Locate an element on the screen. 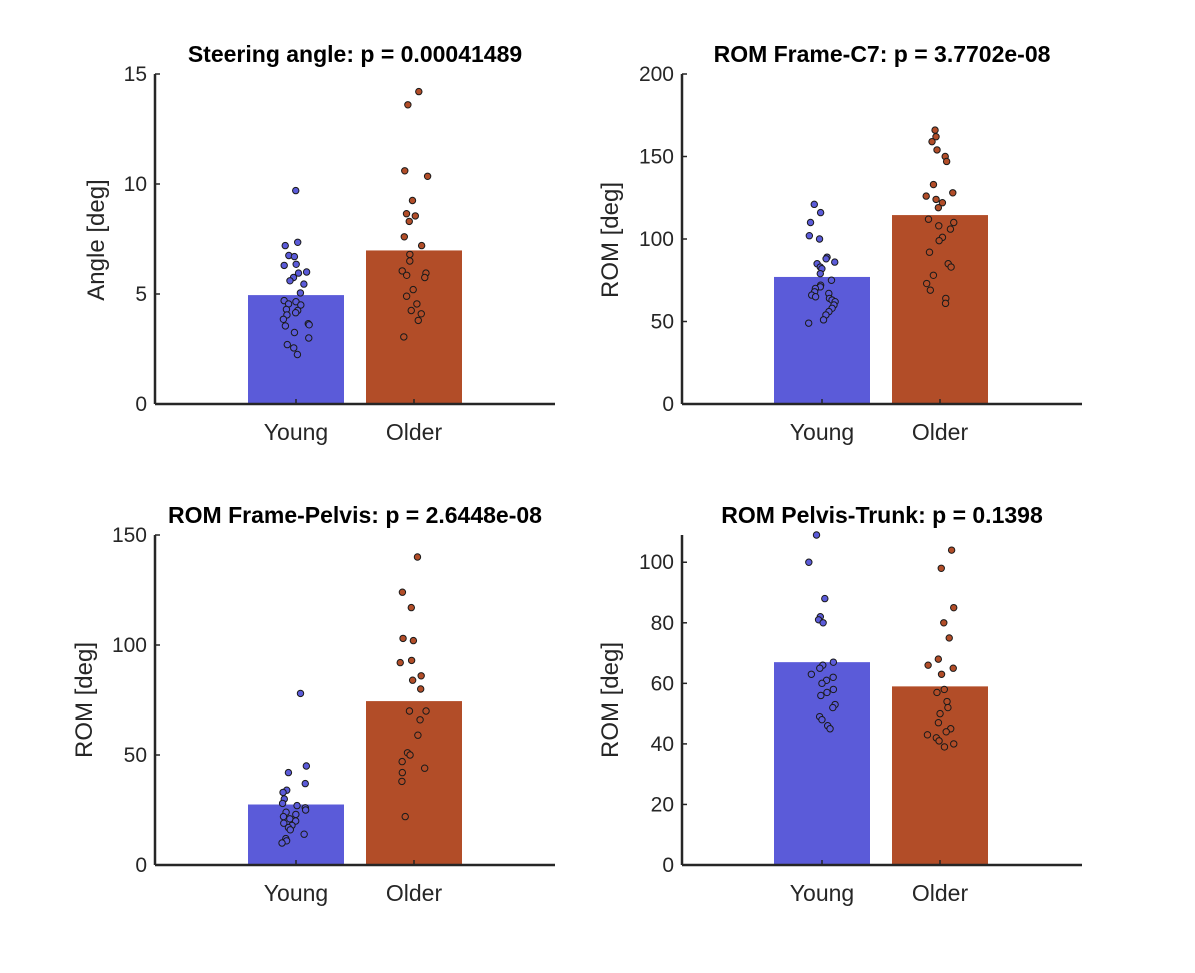 The height and width of the screenshot is (973, 1195). plot-area: 0 20 40 60 80 100 is located at coordinates (860, 704).